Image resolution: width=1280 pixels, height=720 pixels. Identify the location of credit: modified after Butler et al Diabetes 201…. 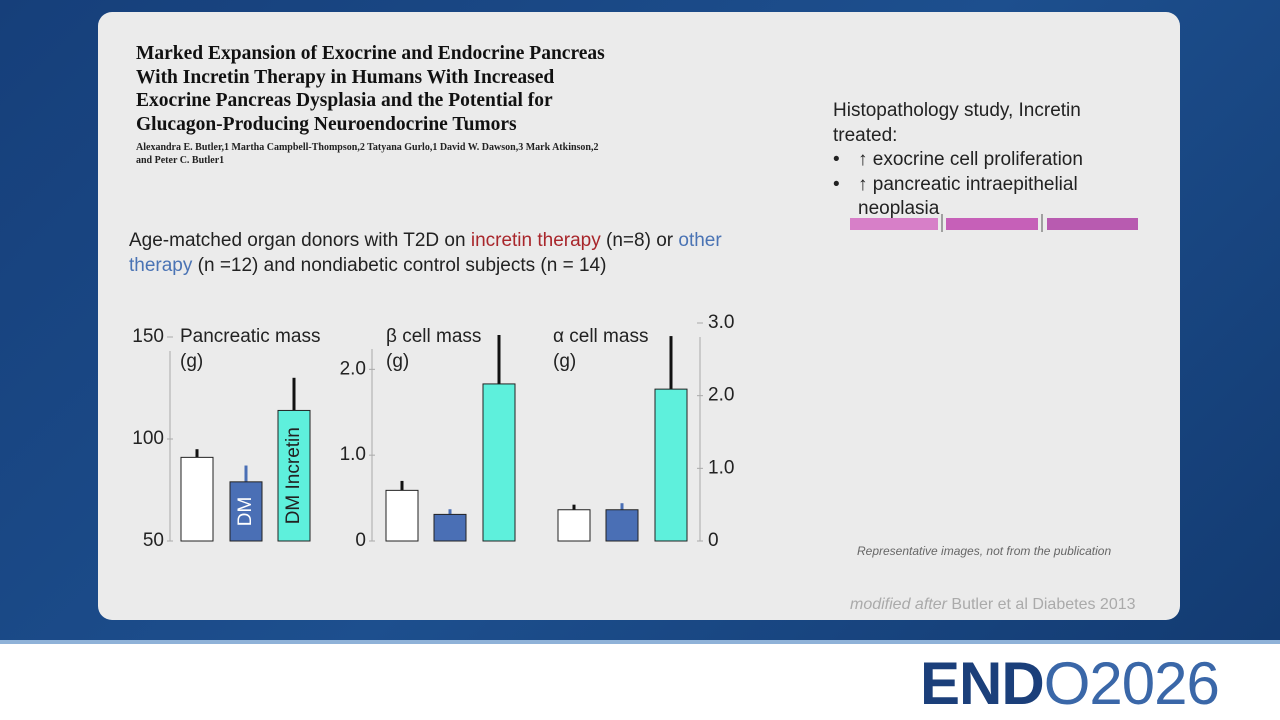
(993, 605).